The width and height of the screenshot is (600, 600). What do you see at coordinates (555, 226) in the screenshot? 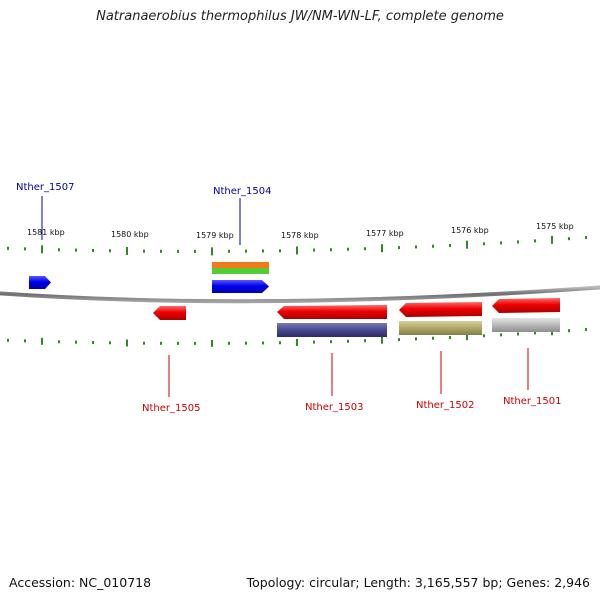
I see `tick-label-1575: 1575 kbp` at bounding box center [555, 226].